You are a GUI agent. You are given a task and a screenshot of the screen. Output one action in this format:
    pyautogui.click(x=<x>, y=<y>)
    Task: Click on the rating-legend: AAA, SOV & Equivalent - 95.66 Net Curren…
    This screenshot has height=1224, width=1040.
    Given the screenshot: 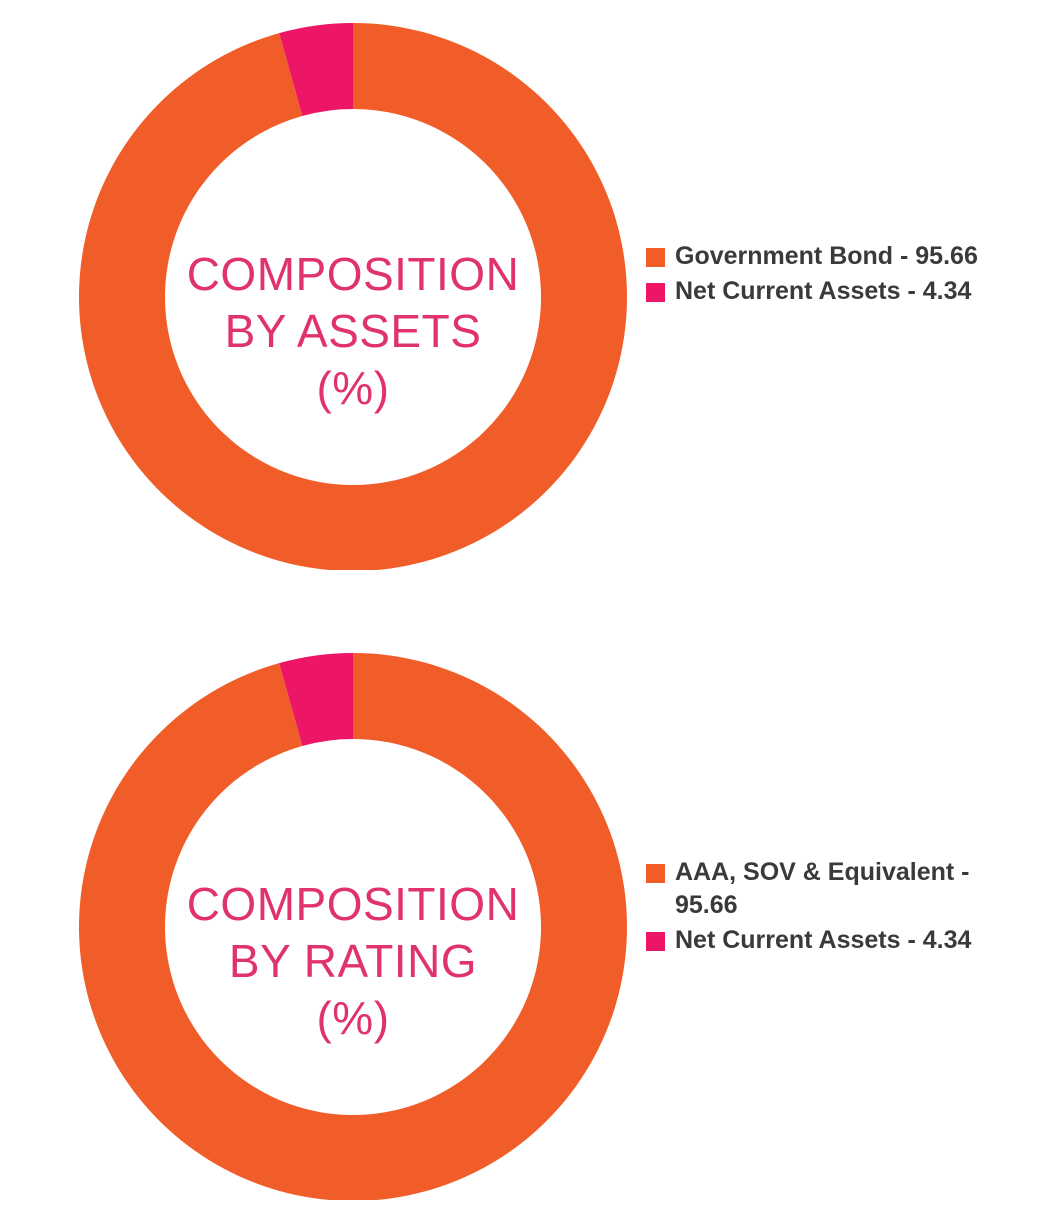 What is the action you would take?
    pyautogui.click(x=836, y=907)
    